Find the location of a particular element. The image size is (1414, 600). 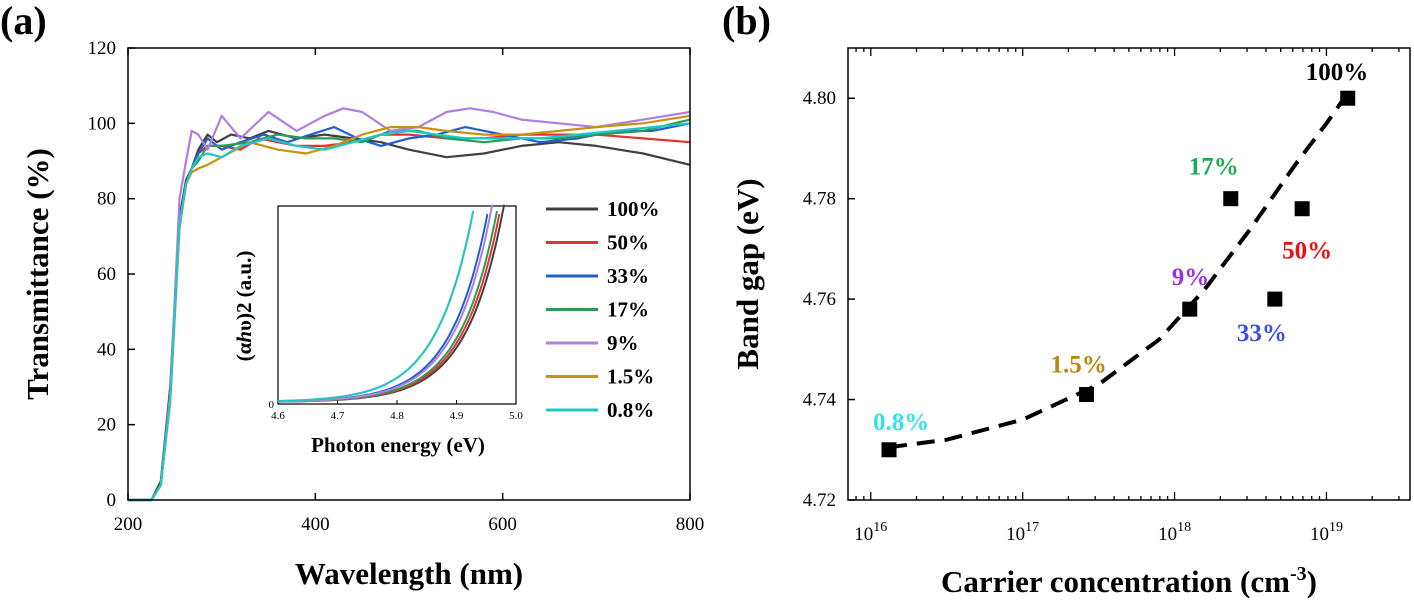

panel-b-xtick-label: 1017 is located at coordinates (1022, 532).